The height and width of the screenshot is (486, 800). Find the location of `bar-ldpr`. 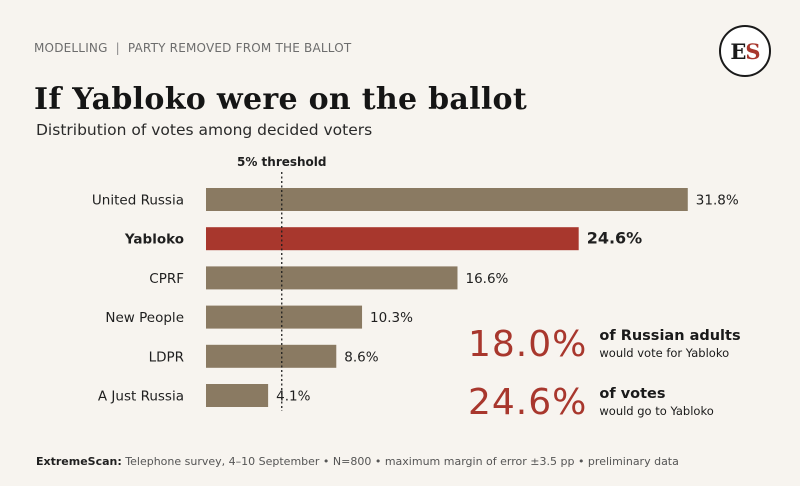

bar-ldpr is located at coordinates (271, 356).